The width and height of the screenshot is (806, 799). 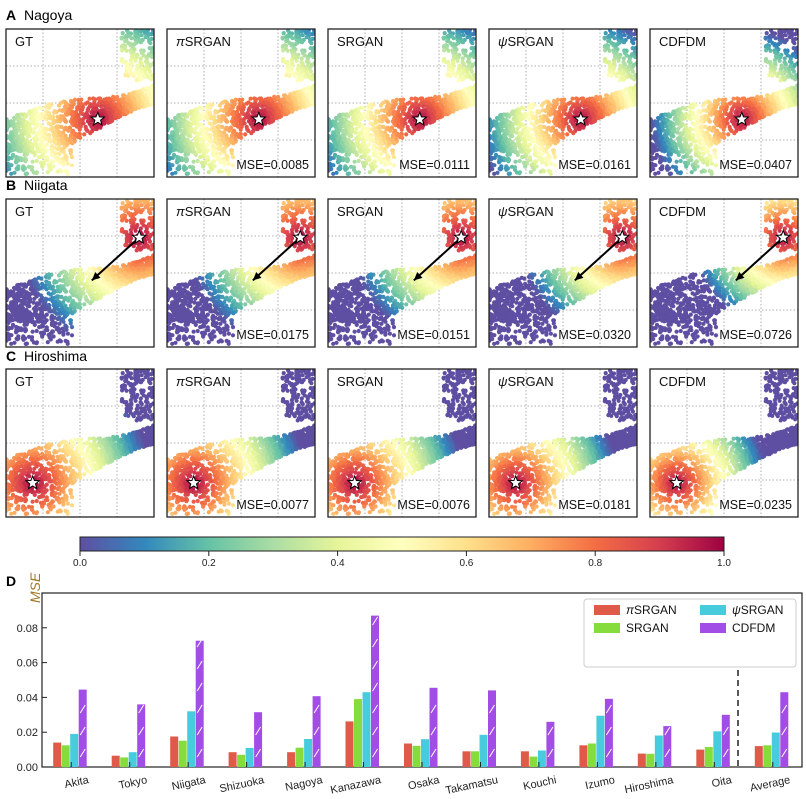 What do you see at coordinates (24, 41) in the screenshot?
I see `method-name: GT` at bounding box center [24, 41].